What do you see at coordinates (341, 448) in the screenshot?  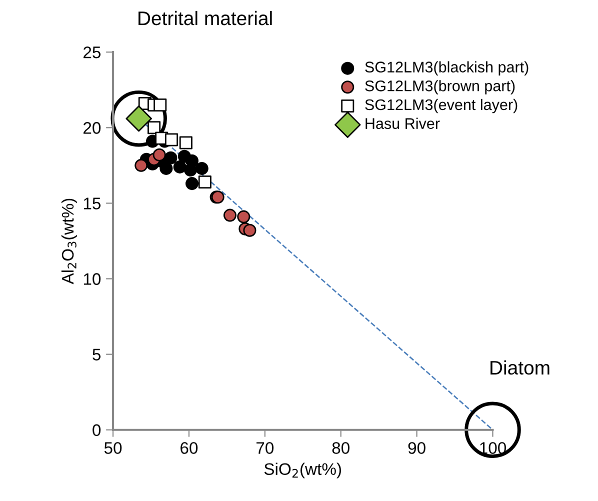 I see `x-tick-label: 80` at bounding box center [341, 448].